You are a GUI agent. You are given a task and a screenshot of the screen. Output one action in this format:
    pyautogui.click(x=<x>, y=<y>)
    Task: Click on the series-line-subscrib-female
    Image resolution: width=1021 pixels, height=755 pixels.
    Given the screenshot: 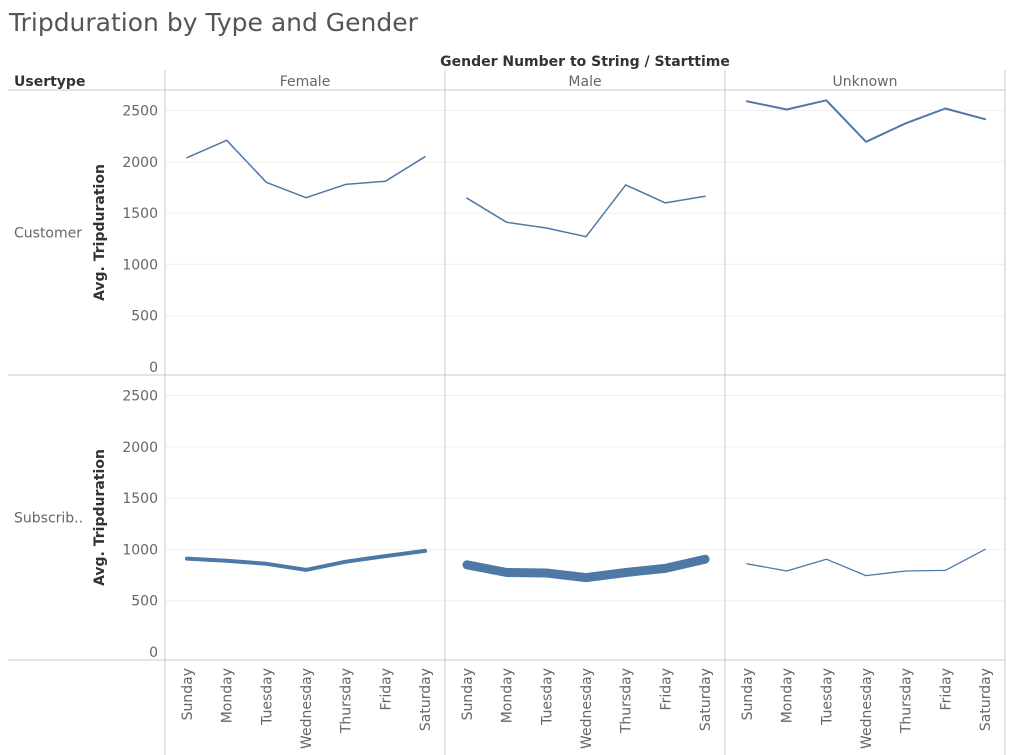 What is the action you would take?
    pyautogui.click(x=306, y=560)
    